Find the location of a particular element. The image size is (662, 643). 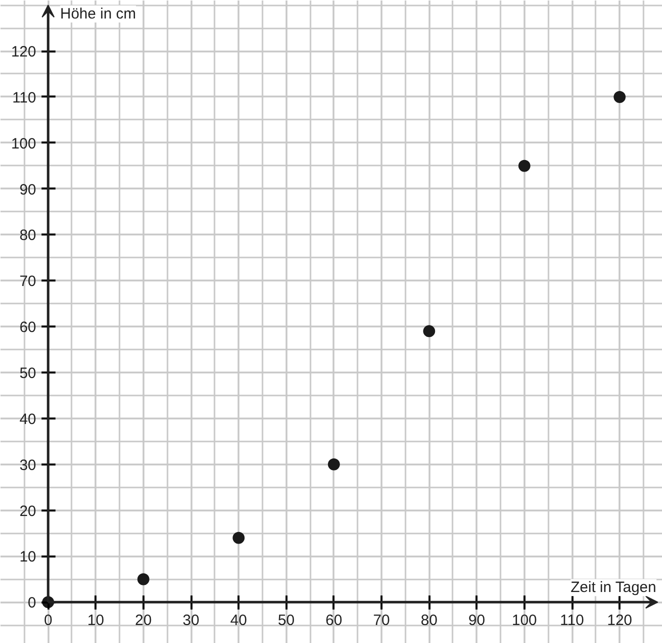

x-tick-label: 90 is located at coordinates (477, 621).